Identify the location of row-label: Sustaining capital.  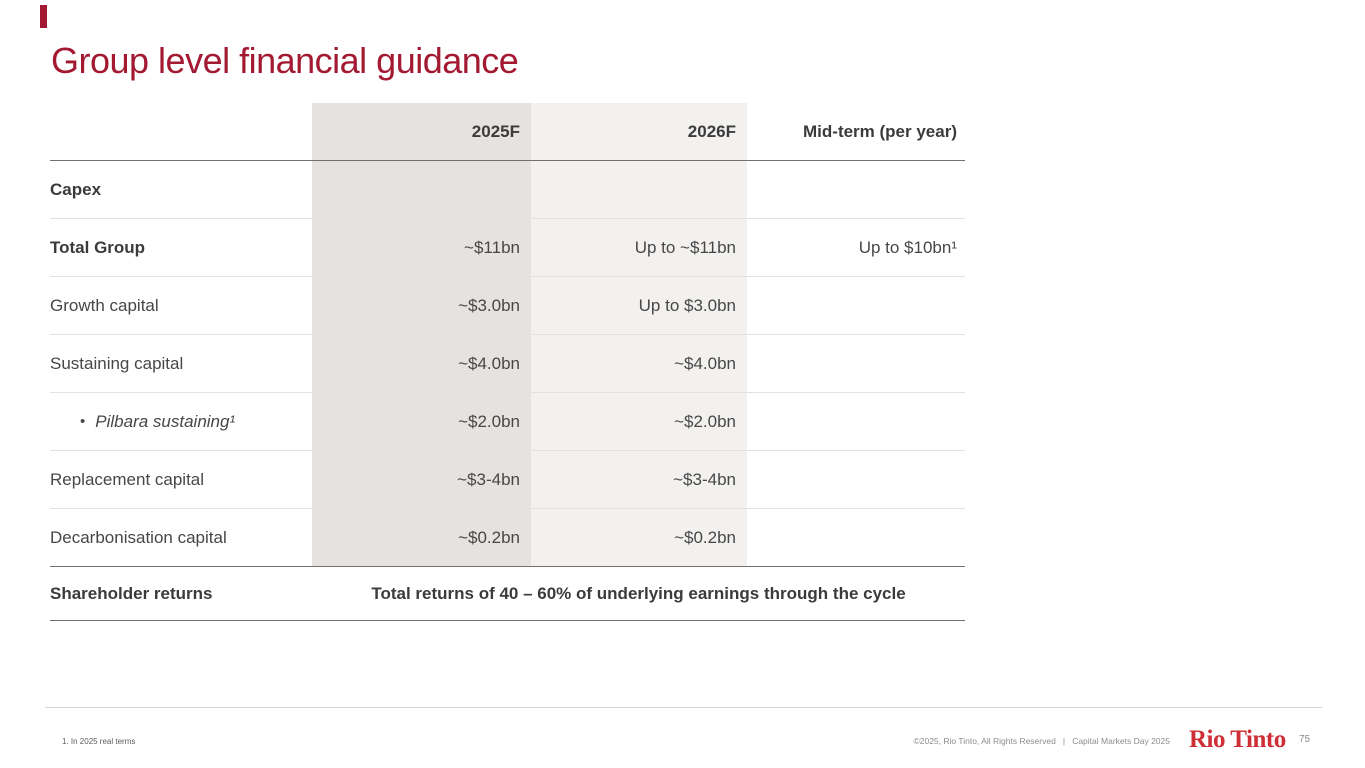
(117, 363).